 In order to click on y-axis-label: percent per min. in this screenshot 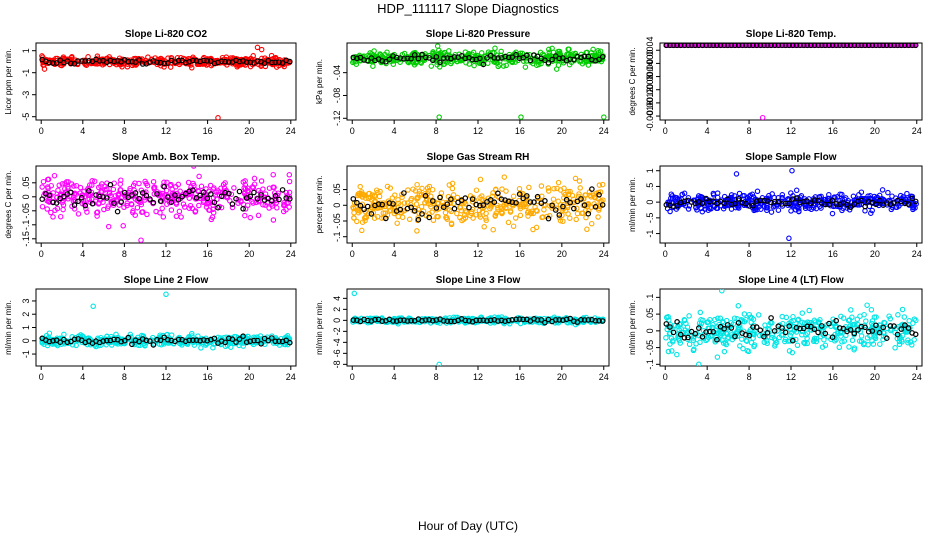, I will do `click(319, 205)`.